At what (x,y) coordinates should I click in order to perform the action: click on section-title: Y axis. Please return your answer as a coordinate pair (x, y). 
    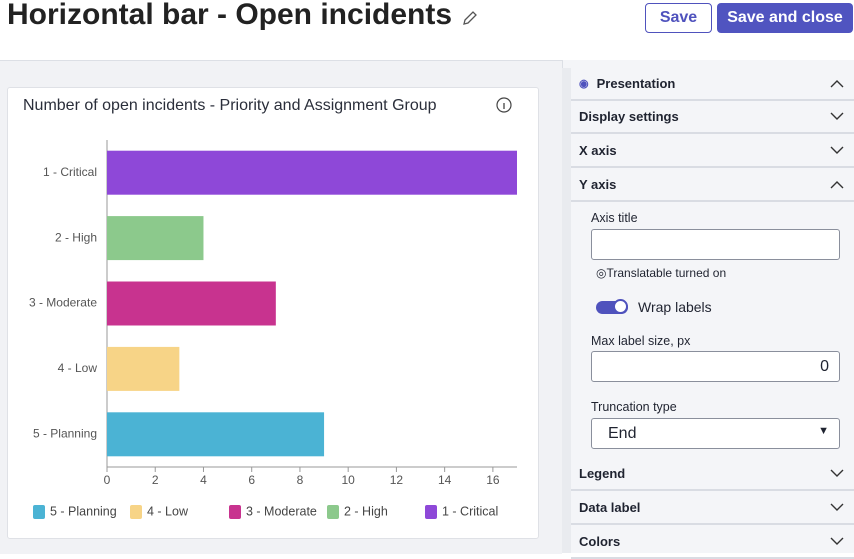
    Looking at the image, I should click on (598, 184).